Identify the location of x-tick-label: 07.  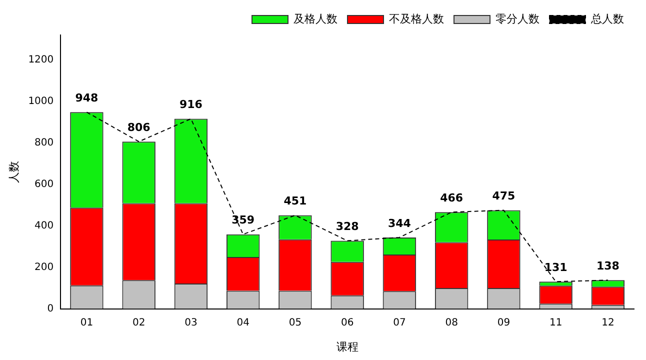
(399, 322).